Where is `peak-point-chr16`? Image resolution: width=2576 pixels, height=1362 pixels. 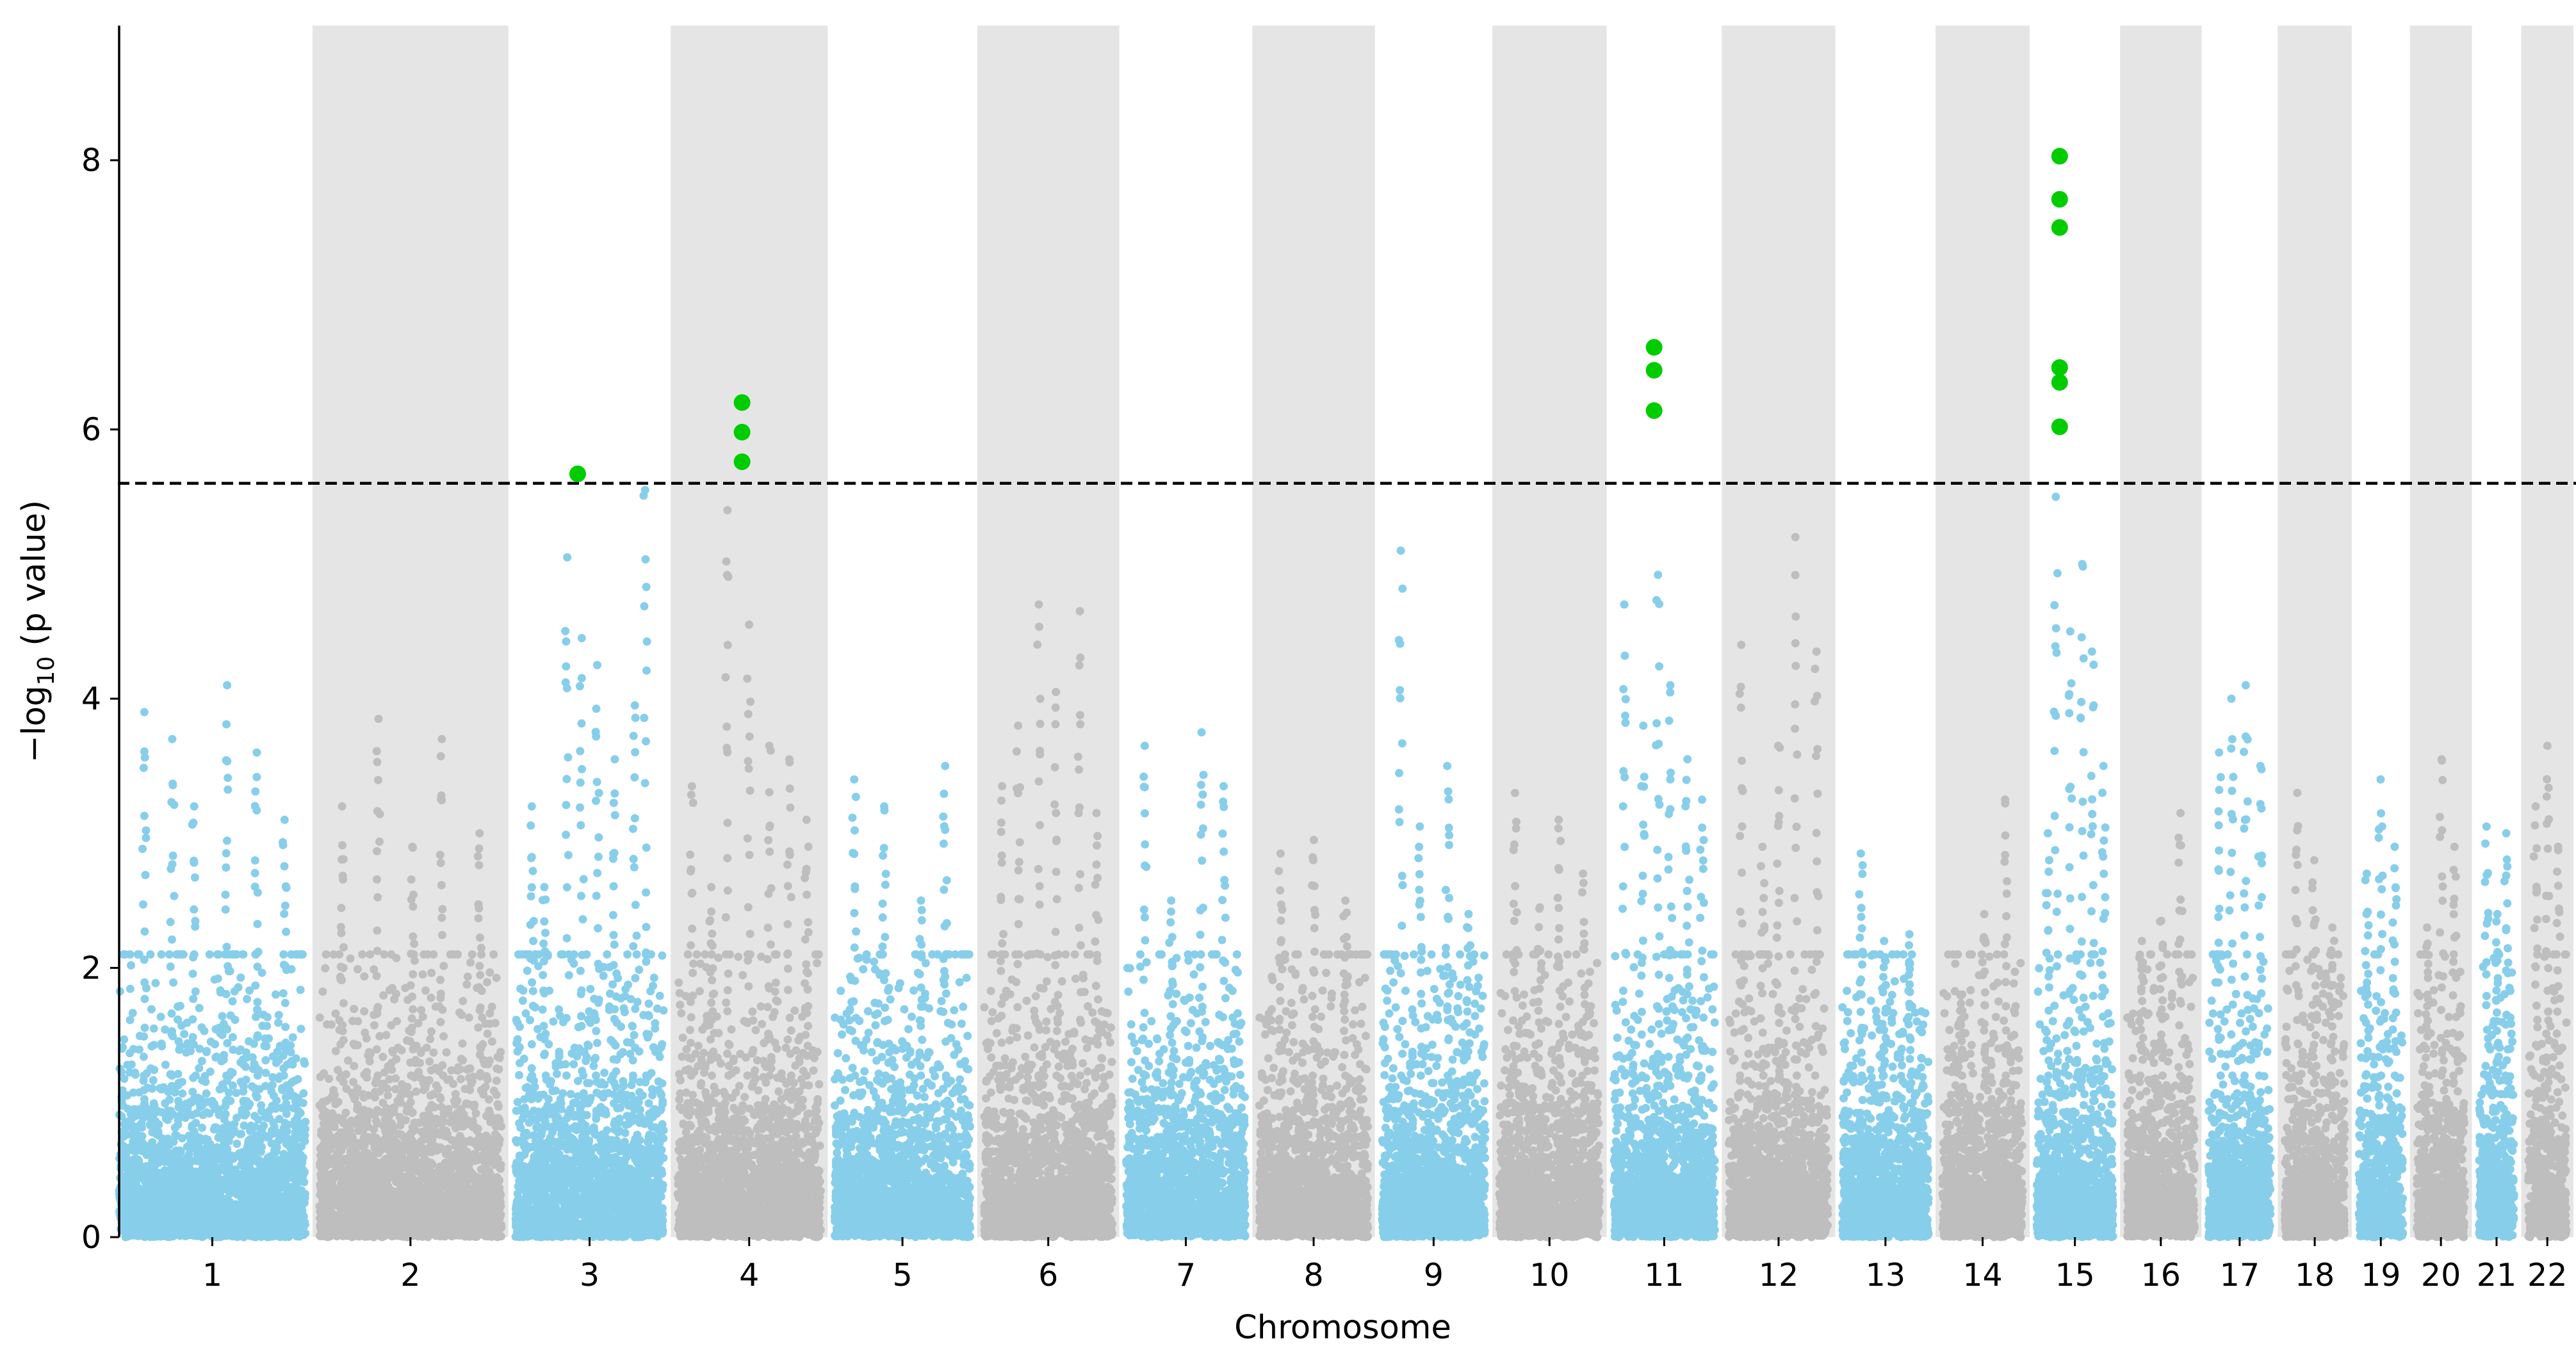 peak-point-chr16 is located at coordinates (2160, 920).